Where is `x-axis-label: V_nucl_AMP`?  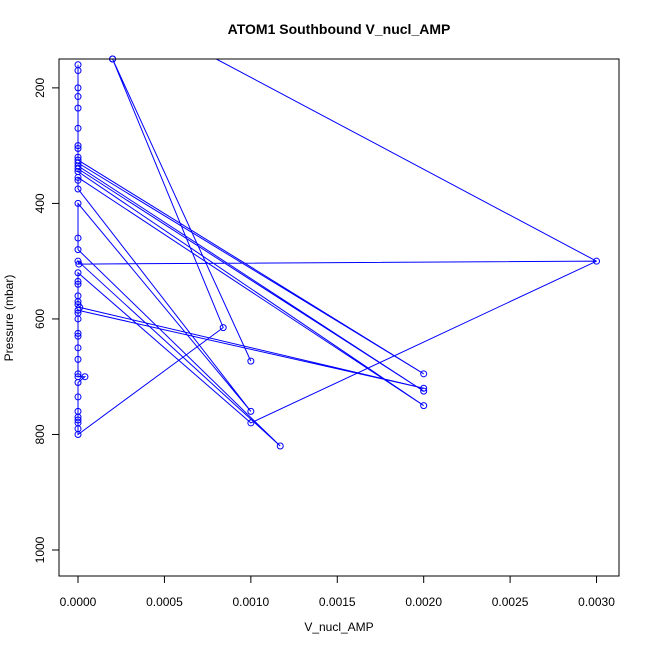
x-axis-label: V_nucl_AMP is located at coordinates (338, 627).